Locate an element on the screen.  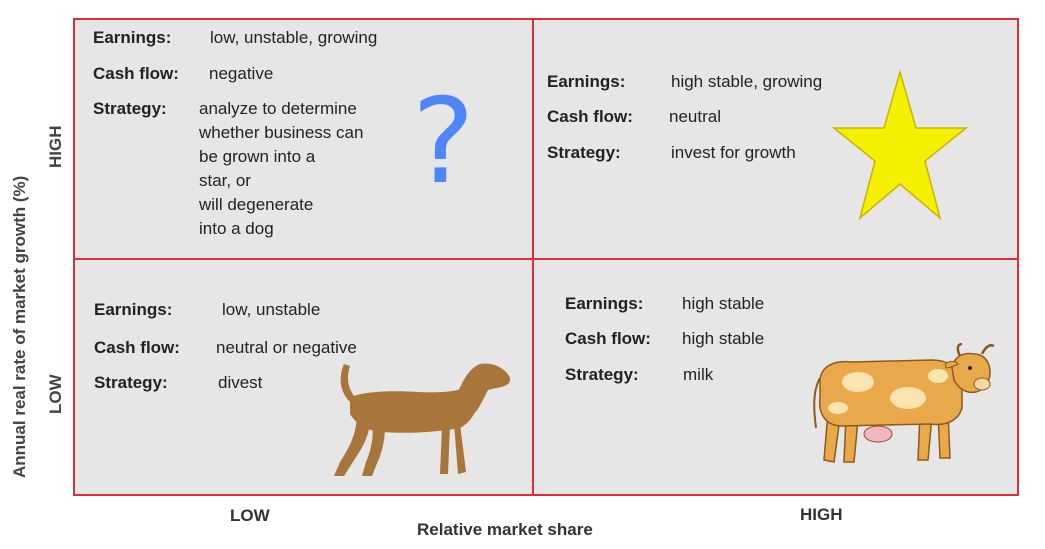
x-axis-title: Relative market share is located at coordinates (505, 529).